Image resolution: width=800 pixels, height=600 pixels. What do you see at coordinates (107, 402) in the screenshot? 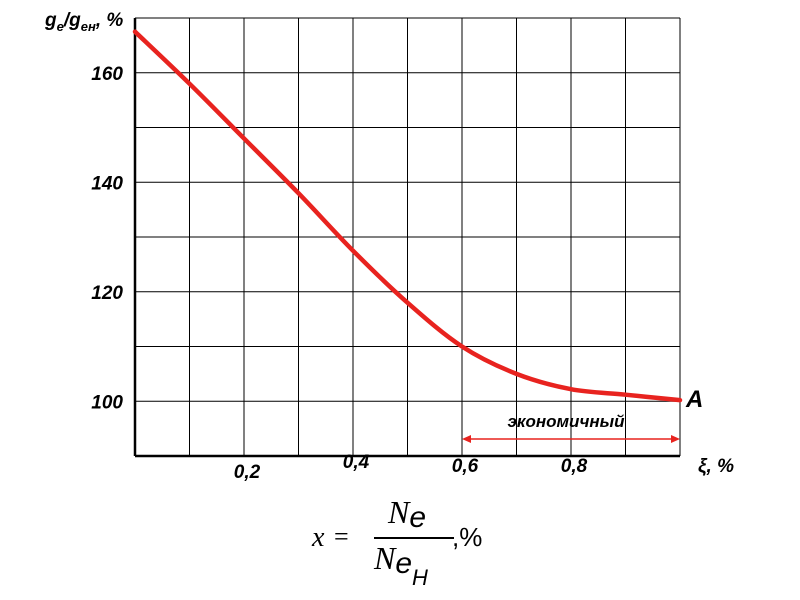
I see `y-tick-label: 100` at bounding box center [107, 402].